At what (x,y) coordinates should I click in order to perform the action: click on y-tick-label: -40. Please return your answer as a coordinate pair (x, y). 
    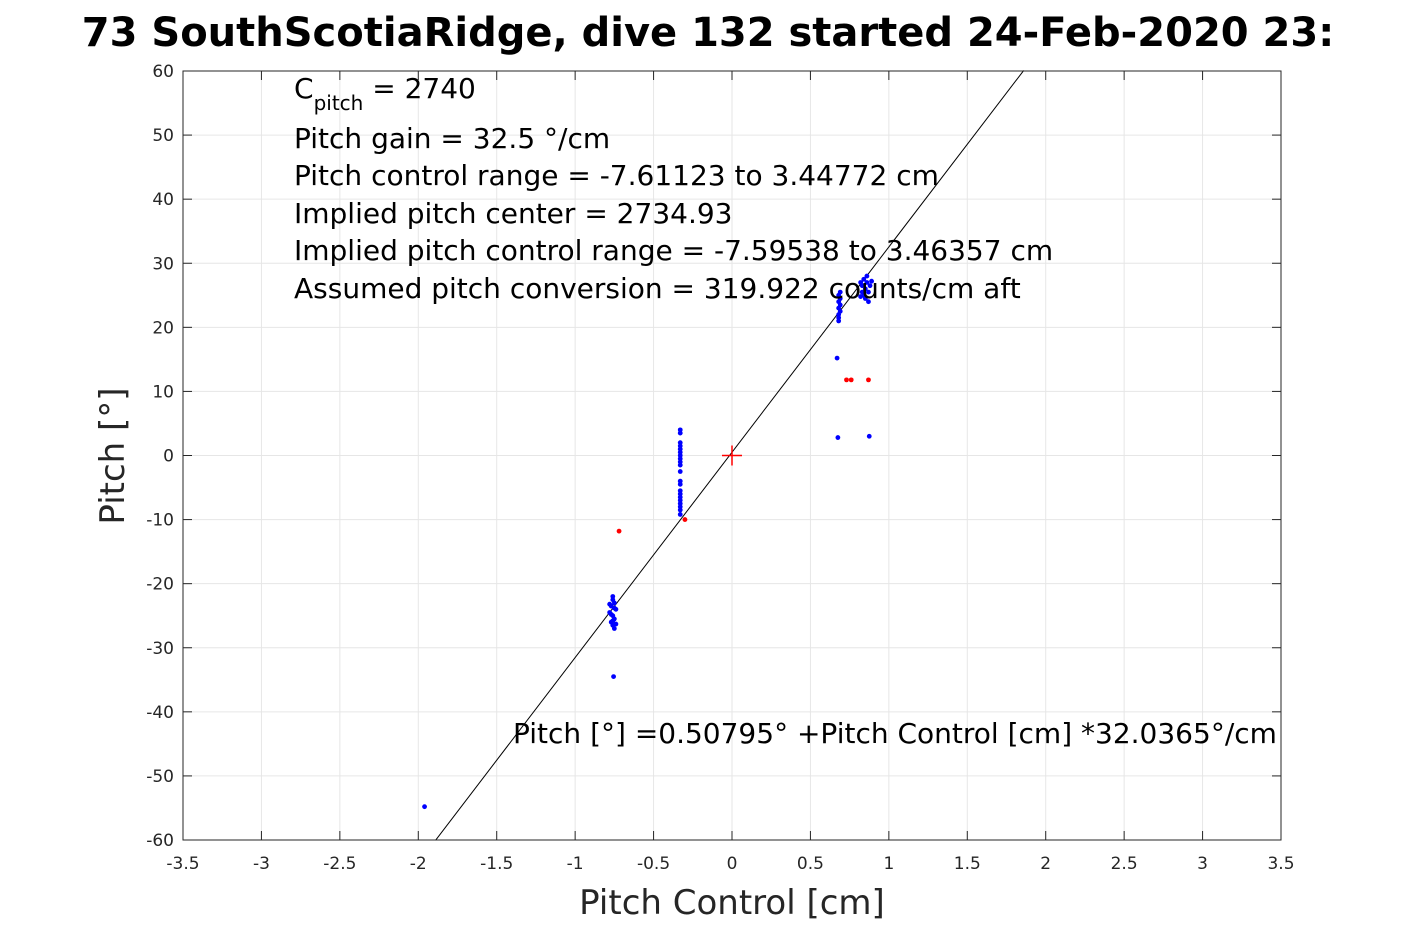
    Looking at the image, I should click on (160, 713).